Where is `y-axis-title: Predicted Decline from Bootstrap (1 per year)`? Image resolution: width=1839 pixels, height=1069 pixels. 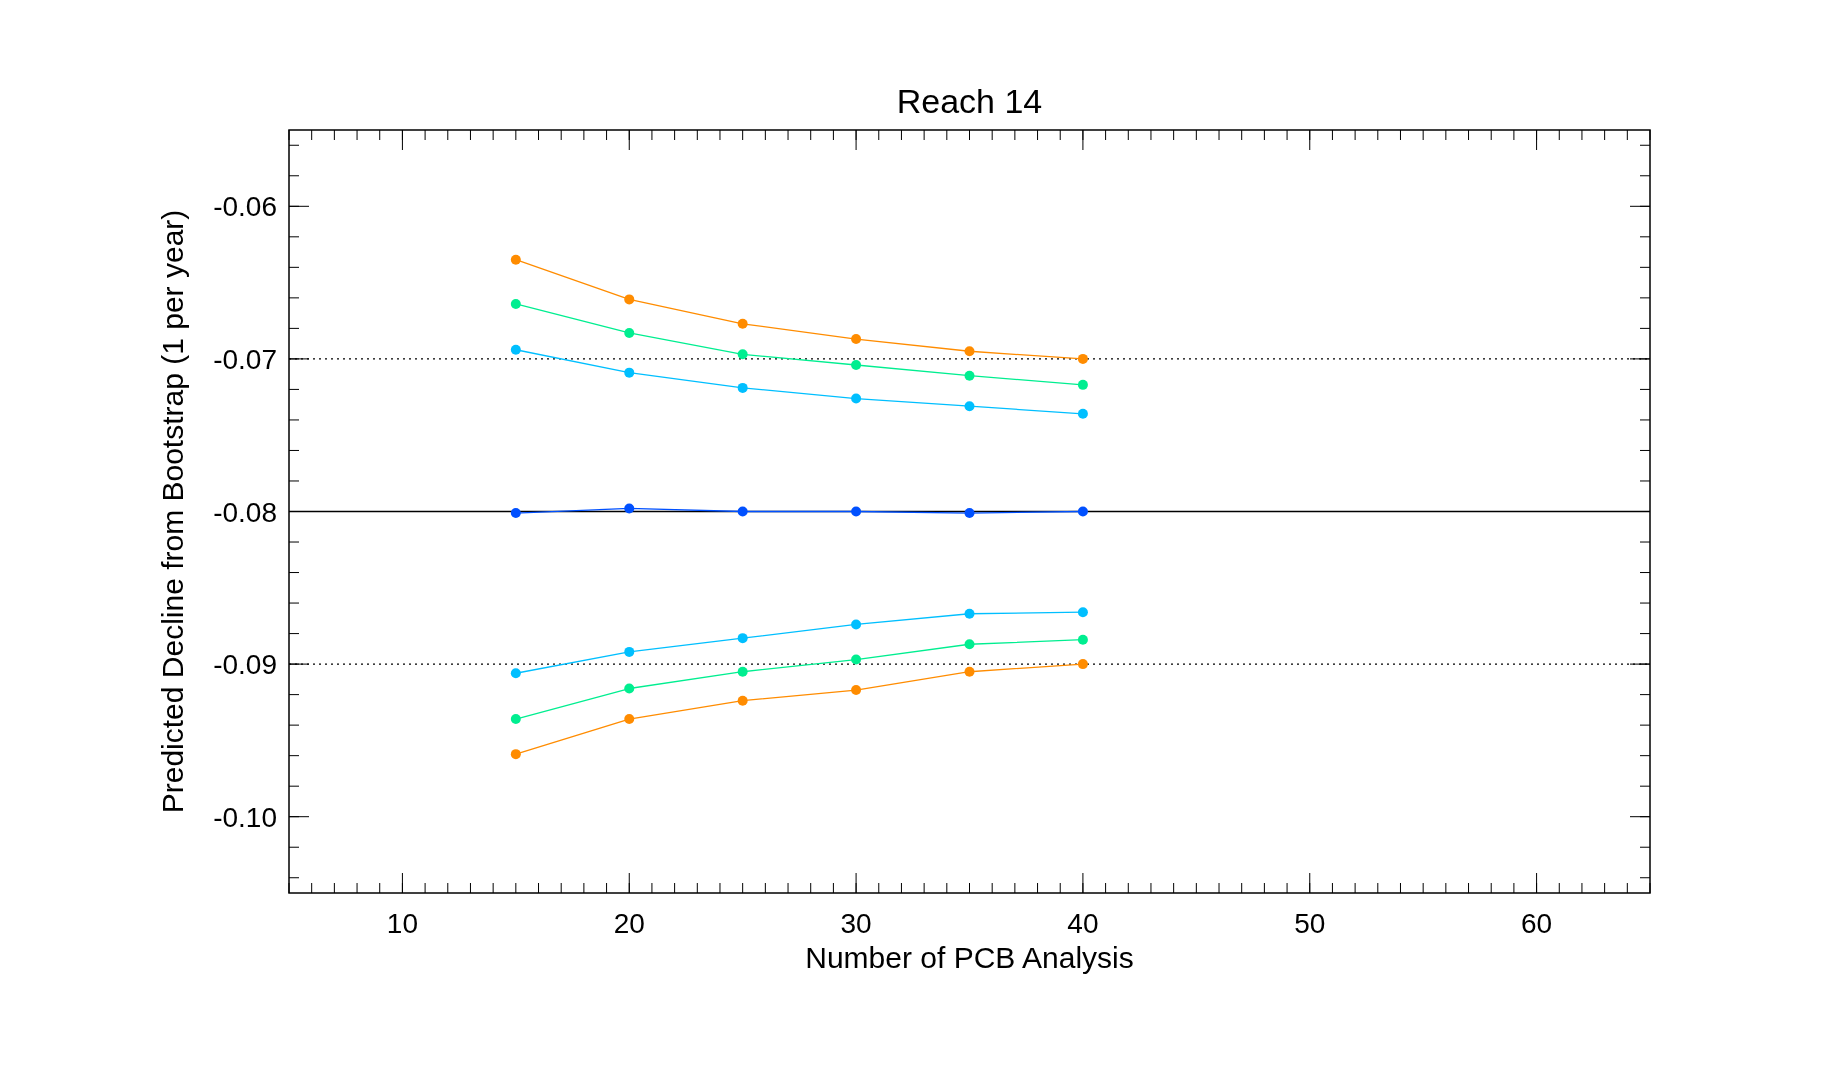
y-axis-title: Predicted Decline from Bootstrap (1 per year) is located at coordinates (172, 511).